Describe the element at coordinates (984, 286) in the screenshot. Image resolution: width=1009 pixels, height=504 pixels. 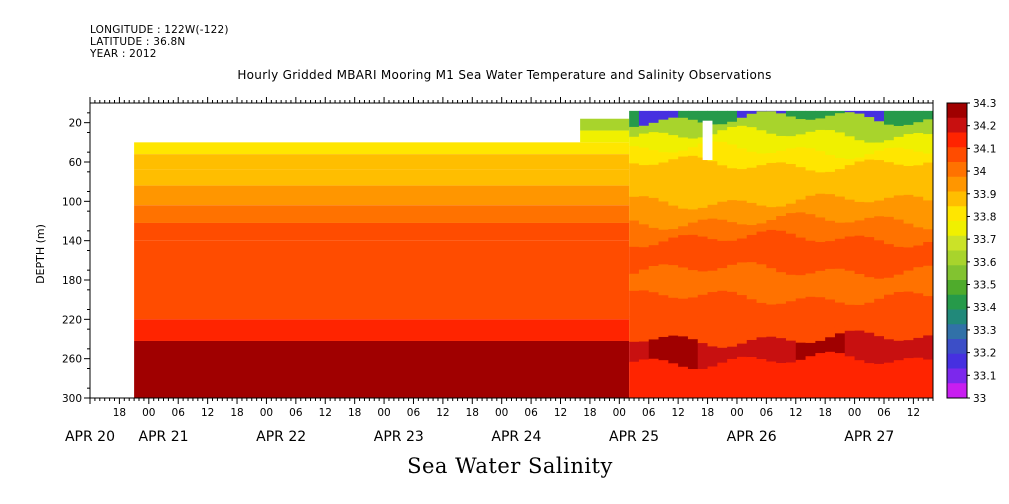
I see `colorbar-label: 33.5` at that location.